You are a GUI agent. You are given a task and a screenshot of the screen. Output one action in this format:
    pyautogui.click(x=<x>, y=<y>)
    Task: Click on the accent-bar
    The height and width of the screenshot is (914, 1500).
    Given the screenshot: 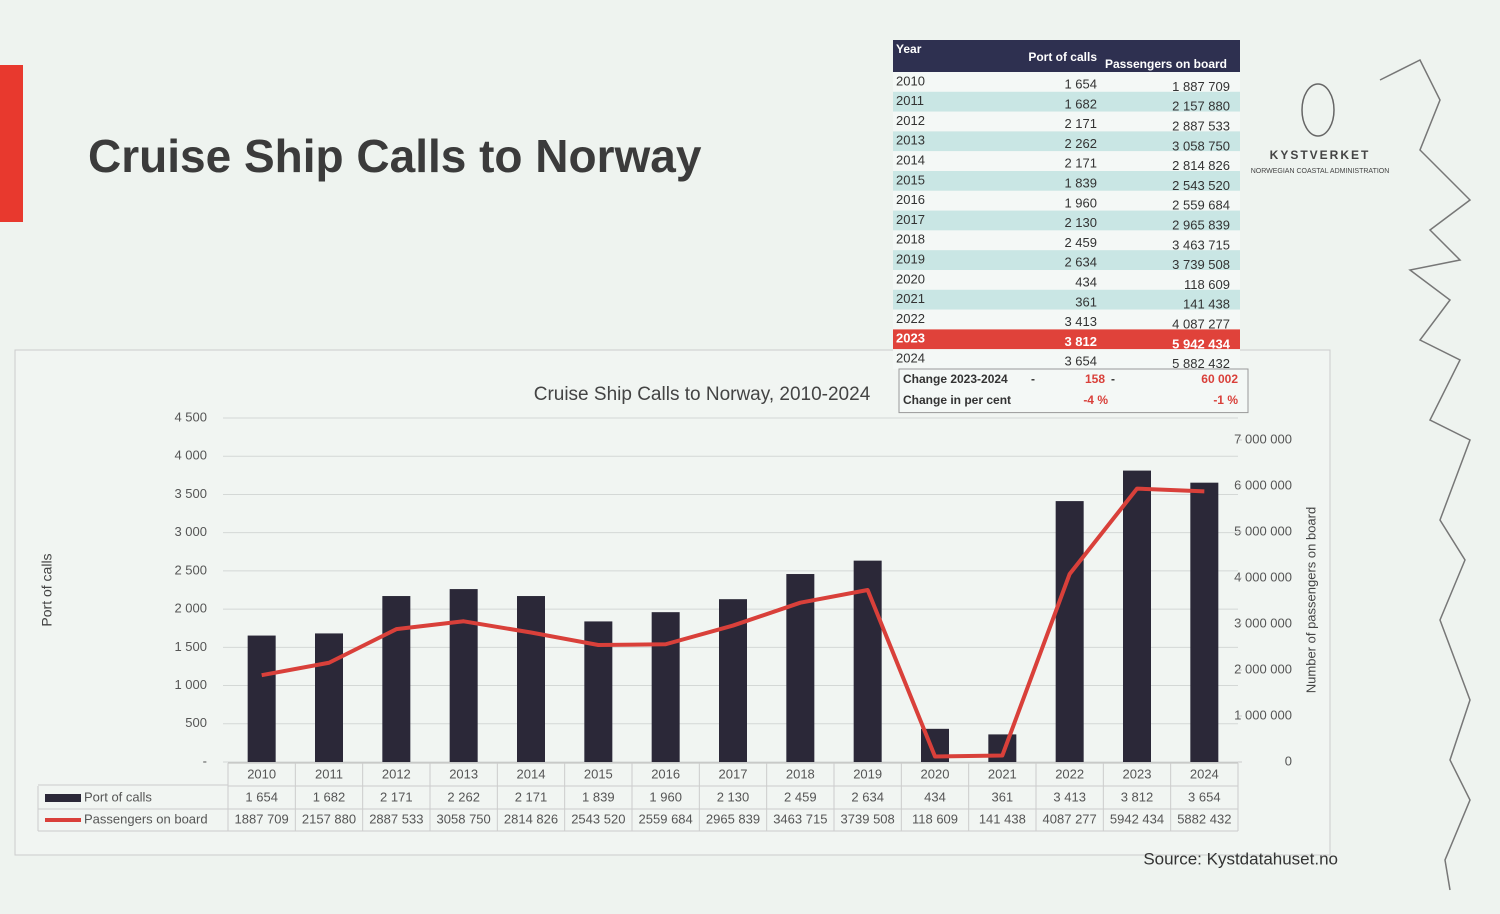 What is the action you would take?
    pyautogui.click(x=11, y=143)
    